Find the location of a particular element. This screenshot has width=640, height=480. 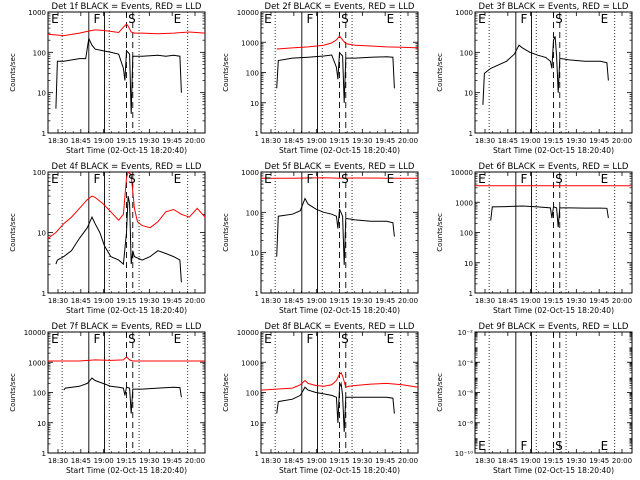

y-tick-label: 10⁻¹⁰ is located at coordinates (464, 454).